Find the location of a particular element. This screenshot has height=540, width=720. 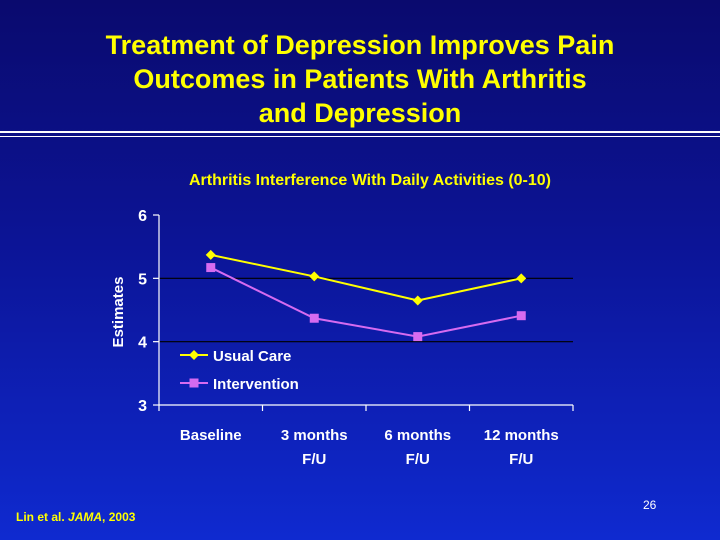

slide-title-line-3: and Depression is located at coordinates (360, 113).